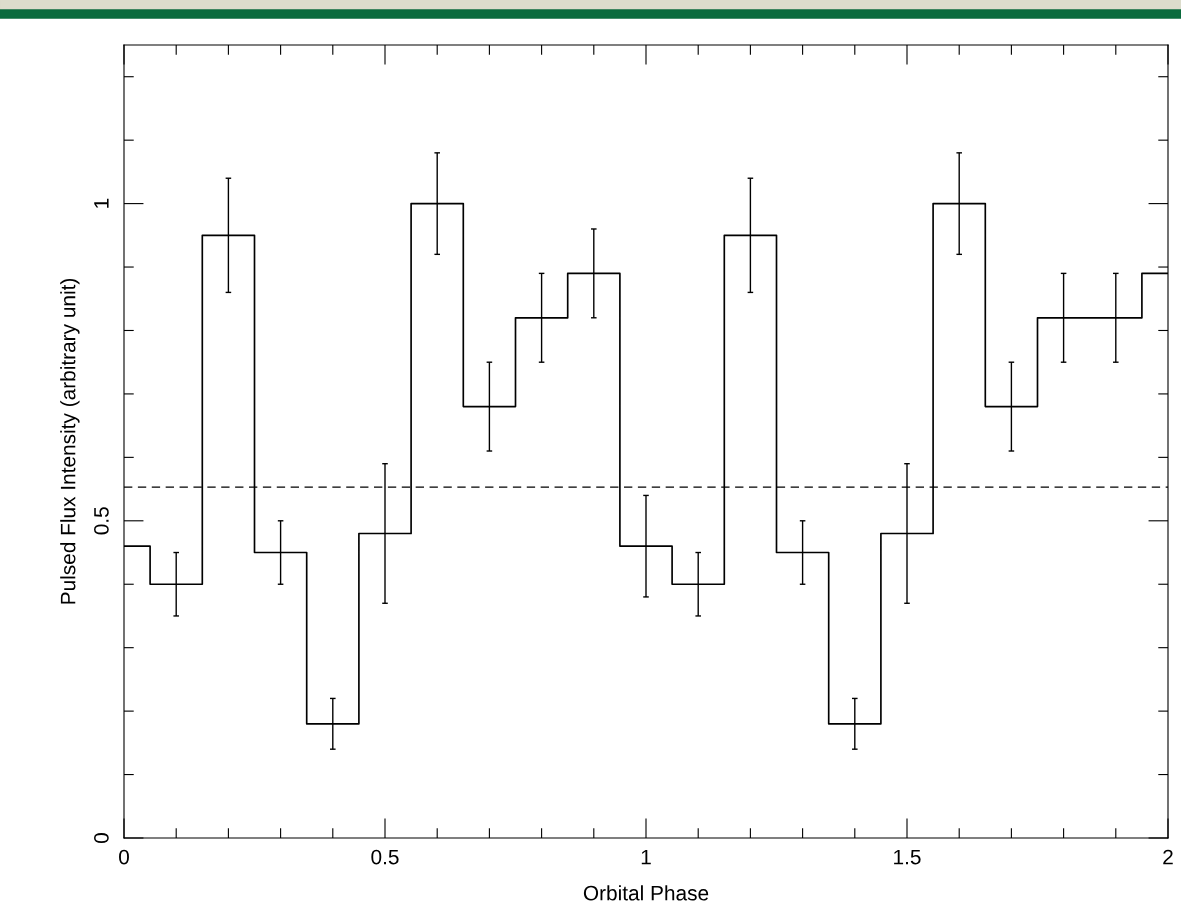  What do you see at coordinates (646, 857) in the screenshot?
I see `x-tick-label: 1` at bounding box center [646, 857].